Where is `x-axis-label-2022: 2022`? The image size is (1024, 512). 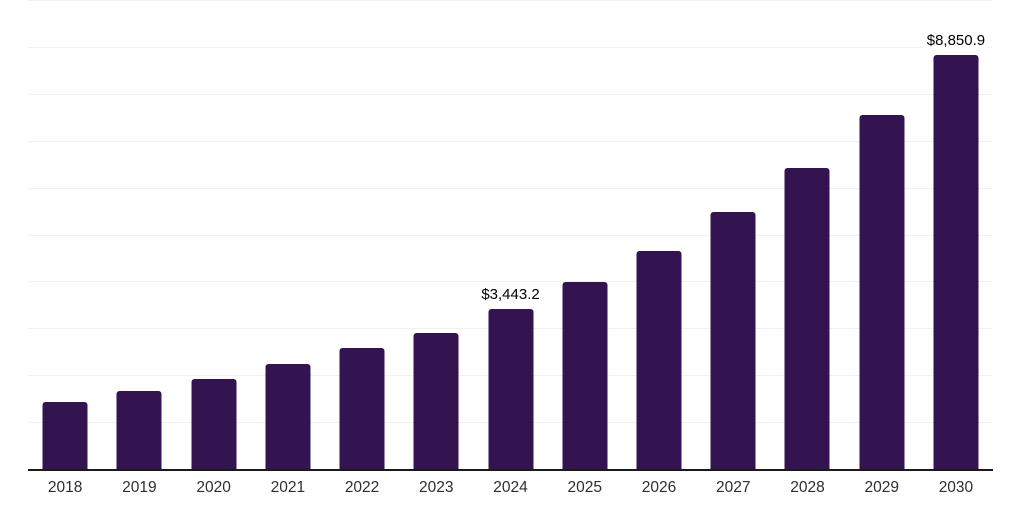 x-axis-label-2022: 2022 is located at coordinates (362, 487).